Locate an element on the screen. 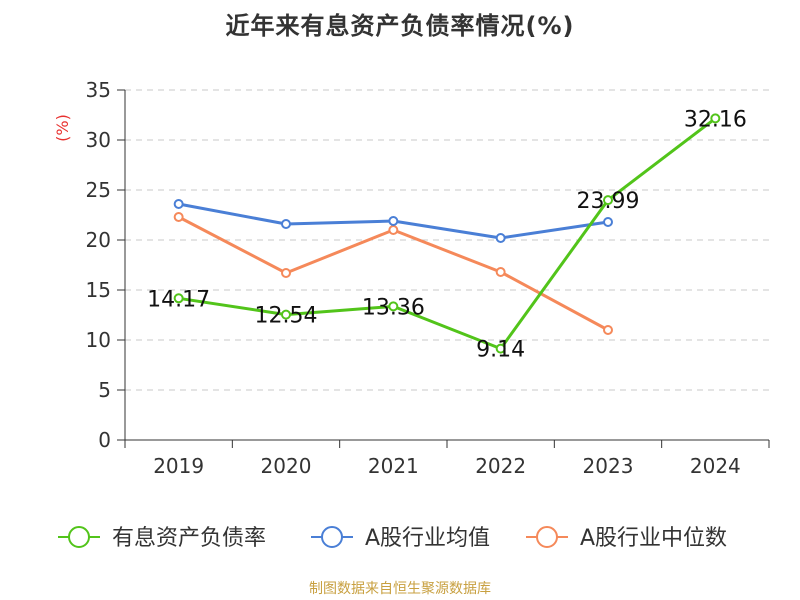  y-tick-label: 10 is located at coordinates (98, 340).